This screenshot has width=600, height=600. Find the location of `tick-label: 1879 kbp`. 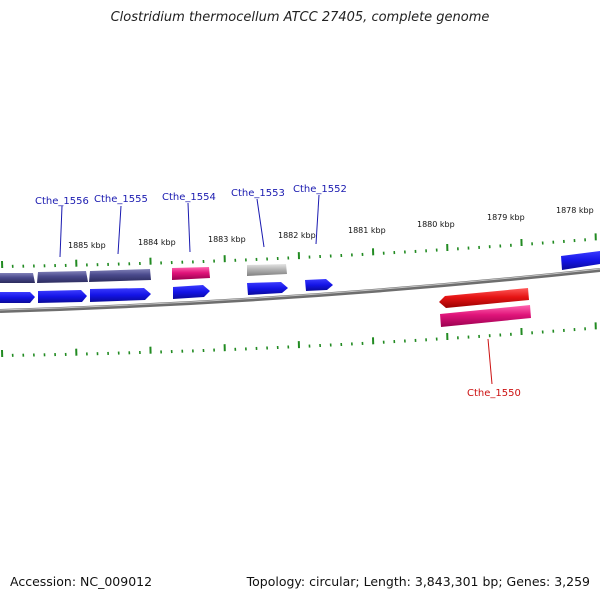

tick-label: 1879 kbp is located at coordinates (506, 217).